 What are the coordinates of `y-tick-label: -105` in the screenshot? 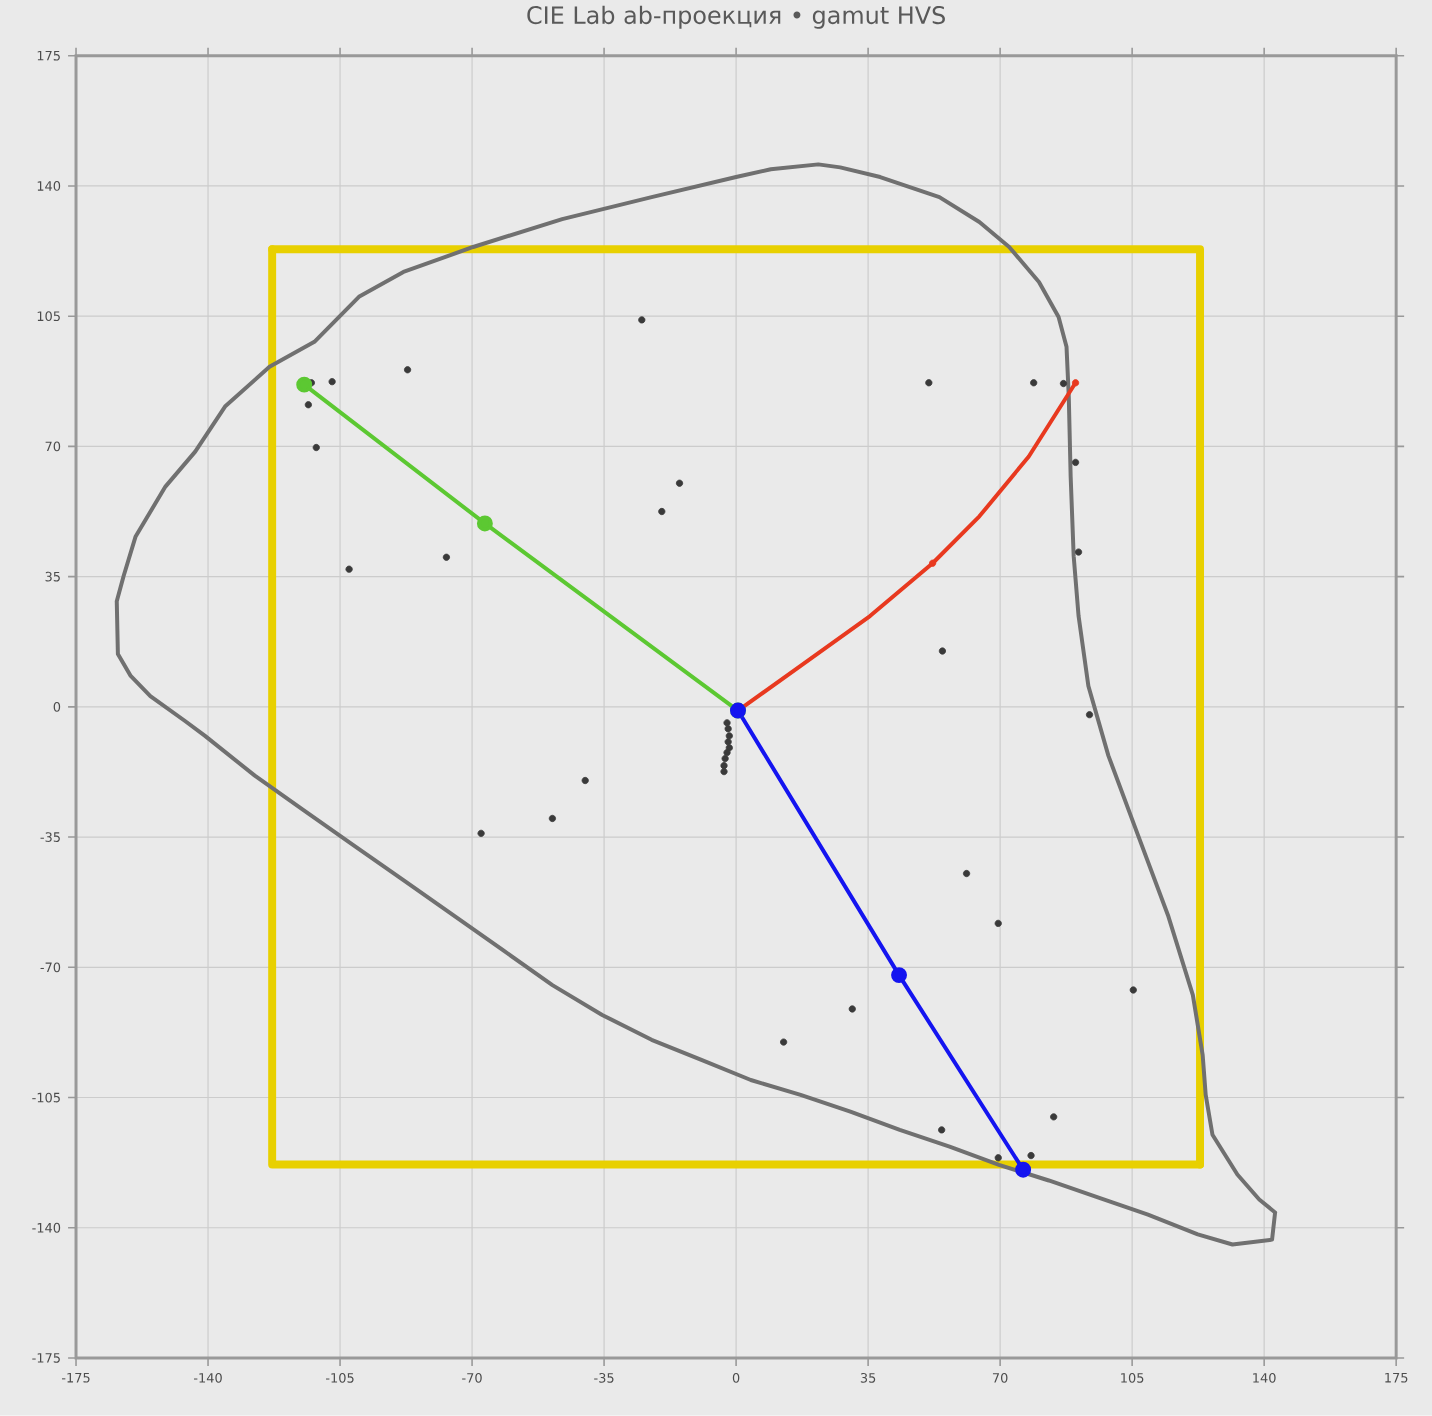 It's located at (46, 1097).